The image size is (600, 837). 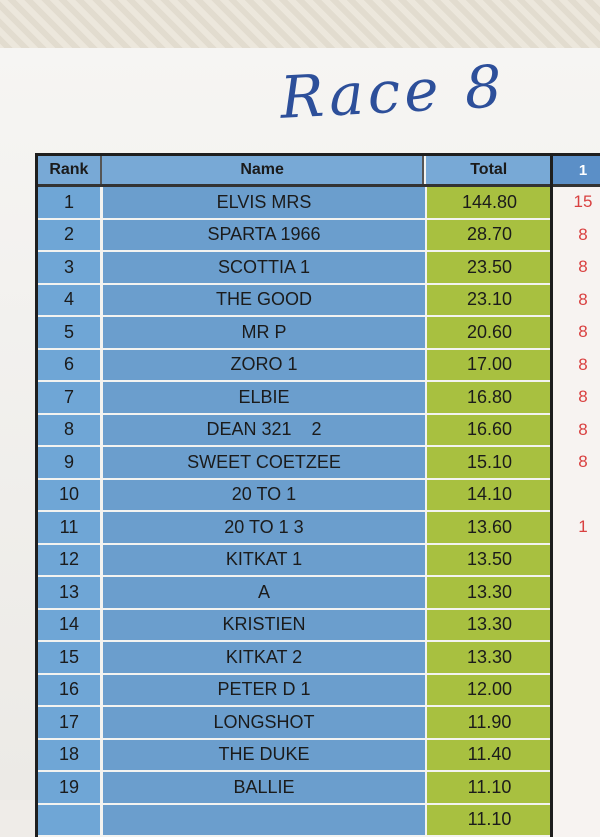 I want to click on total-cell: 23.10, so click(x=488, y=300).